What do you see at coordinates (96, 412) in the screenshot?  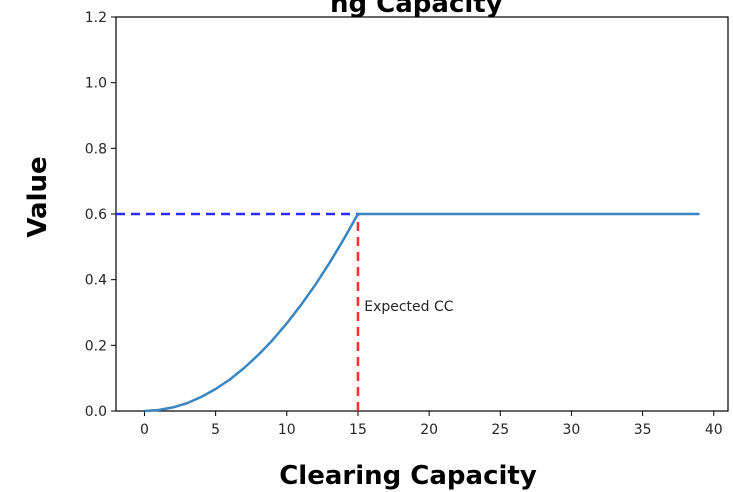 I see `y-tick-label: 0.0` at bounding box center [96, 412].